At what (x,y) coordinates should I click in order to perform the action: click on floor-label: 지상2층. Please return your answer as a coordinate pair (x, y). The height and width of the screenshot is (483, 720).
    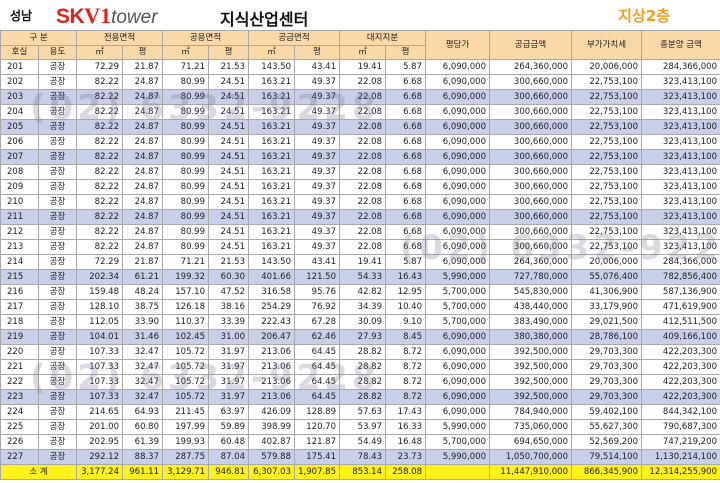
    Looking at the image, I should click on (644, 16).